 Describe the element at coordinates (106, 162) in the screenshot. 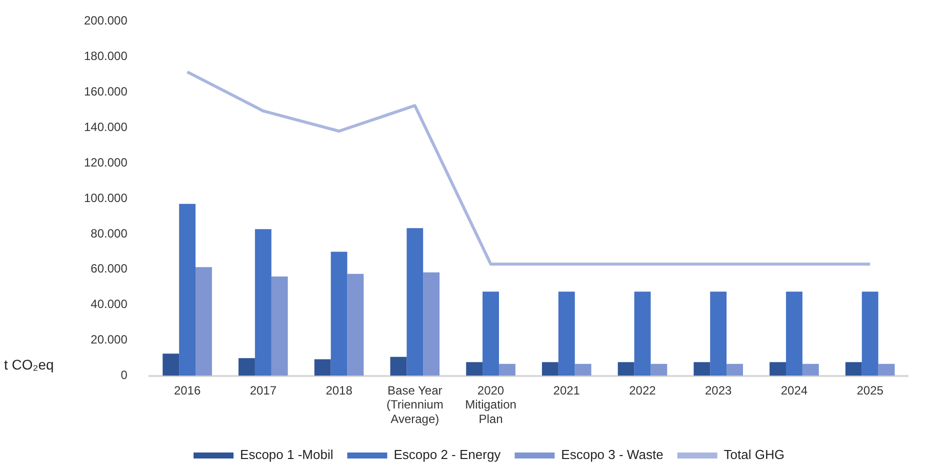

I see `y-tick-label: 120.000` at that location.